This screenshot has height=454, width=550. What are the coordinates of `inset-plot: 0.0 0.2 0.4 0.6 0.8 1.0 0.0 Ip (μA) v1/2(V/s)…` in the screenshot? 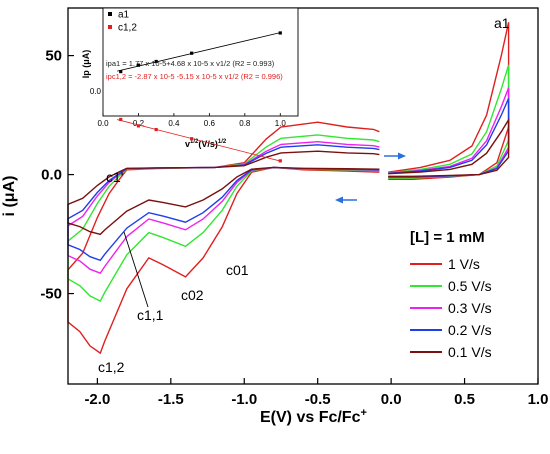 It's located at (190, 85).